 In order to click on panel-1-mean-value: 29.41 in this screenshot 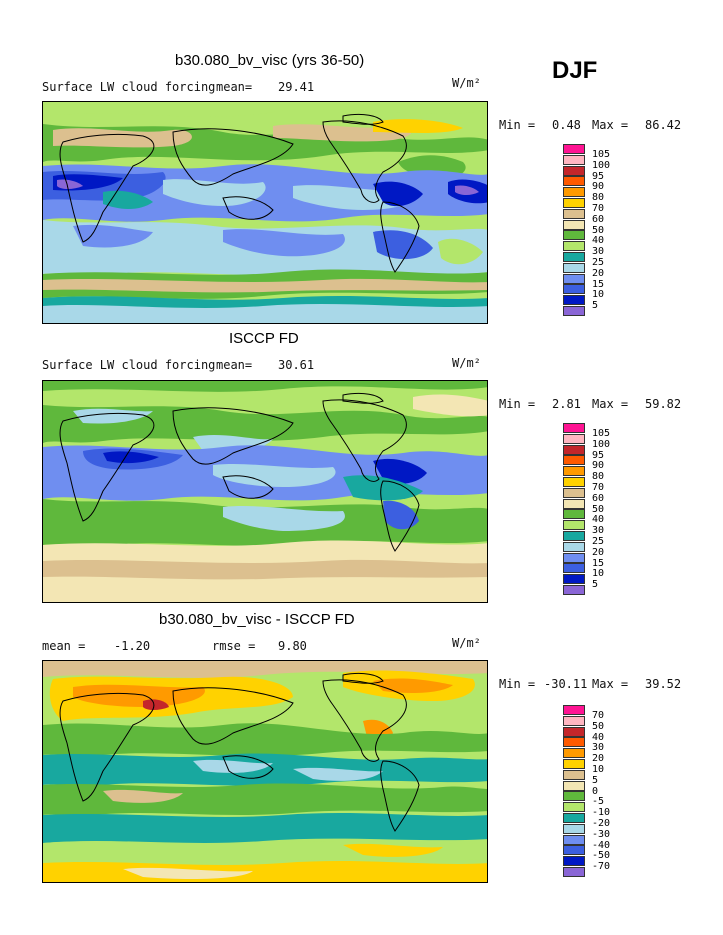, I will do `click(296, 87)`.